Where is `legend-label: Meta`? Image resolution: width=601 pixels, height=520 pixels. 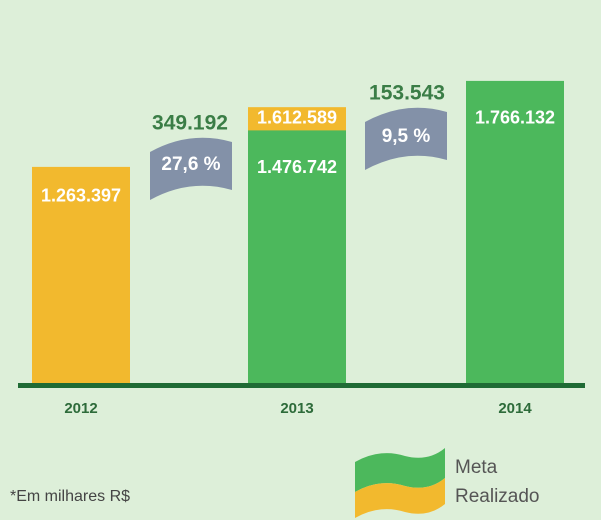 legend-label: Meta is located at coordinates (476, 467).